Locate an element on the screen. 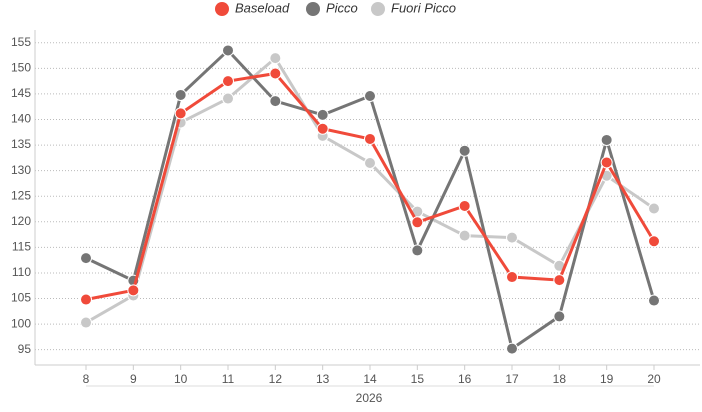 This screenshot has width=702, height=412. x-tick-label: 16 is located at coordinates (465, 379).